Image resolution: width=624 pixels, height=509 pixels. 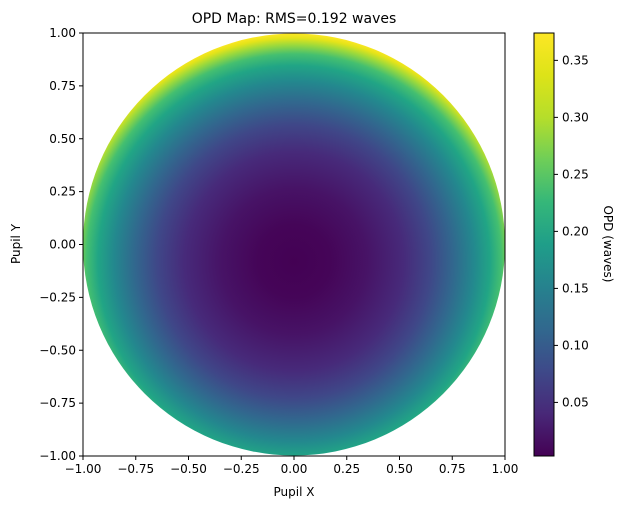 I want to click on y-tick-label: 0.00, so click(x=62, y=245).